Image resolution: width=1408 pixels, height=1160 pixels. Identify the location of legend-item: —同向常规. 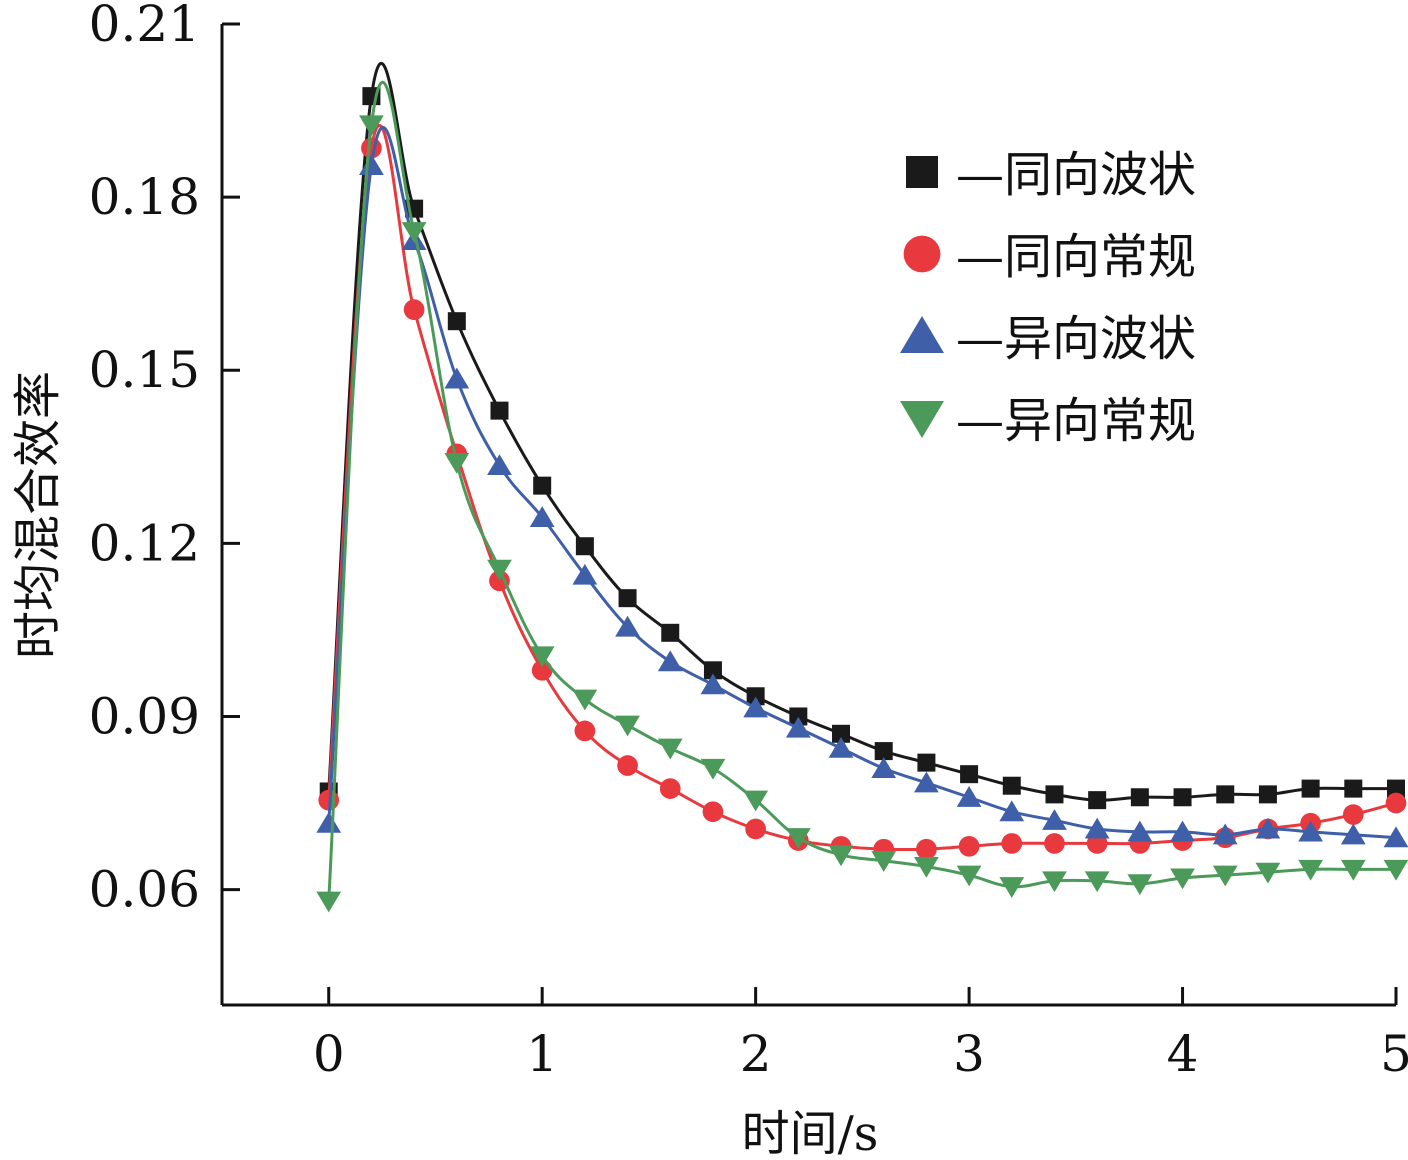
(1049, 257).